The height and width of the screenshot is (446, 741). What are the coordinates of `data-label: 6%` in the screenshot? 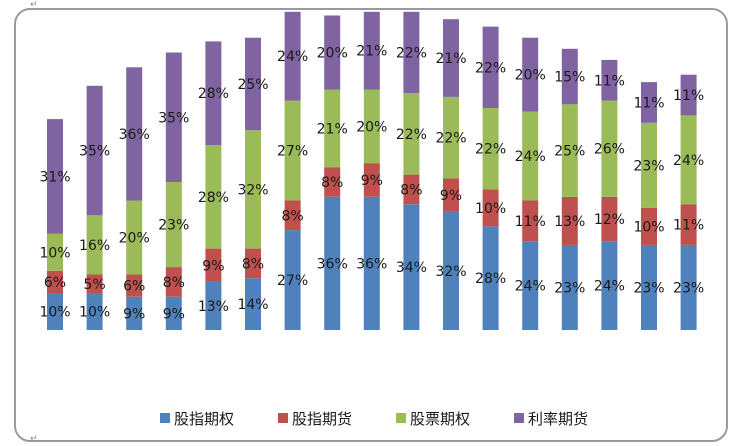 It's located at (55, 283).